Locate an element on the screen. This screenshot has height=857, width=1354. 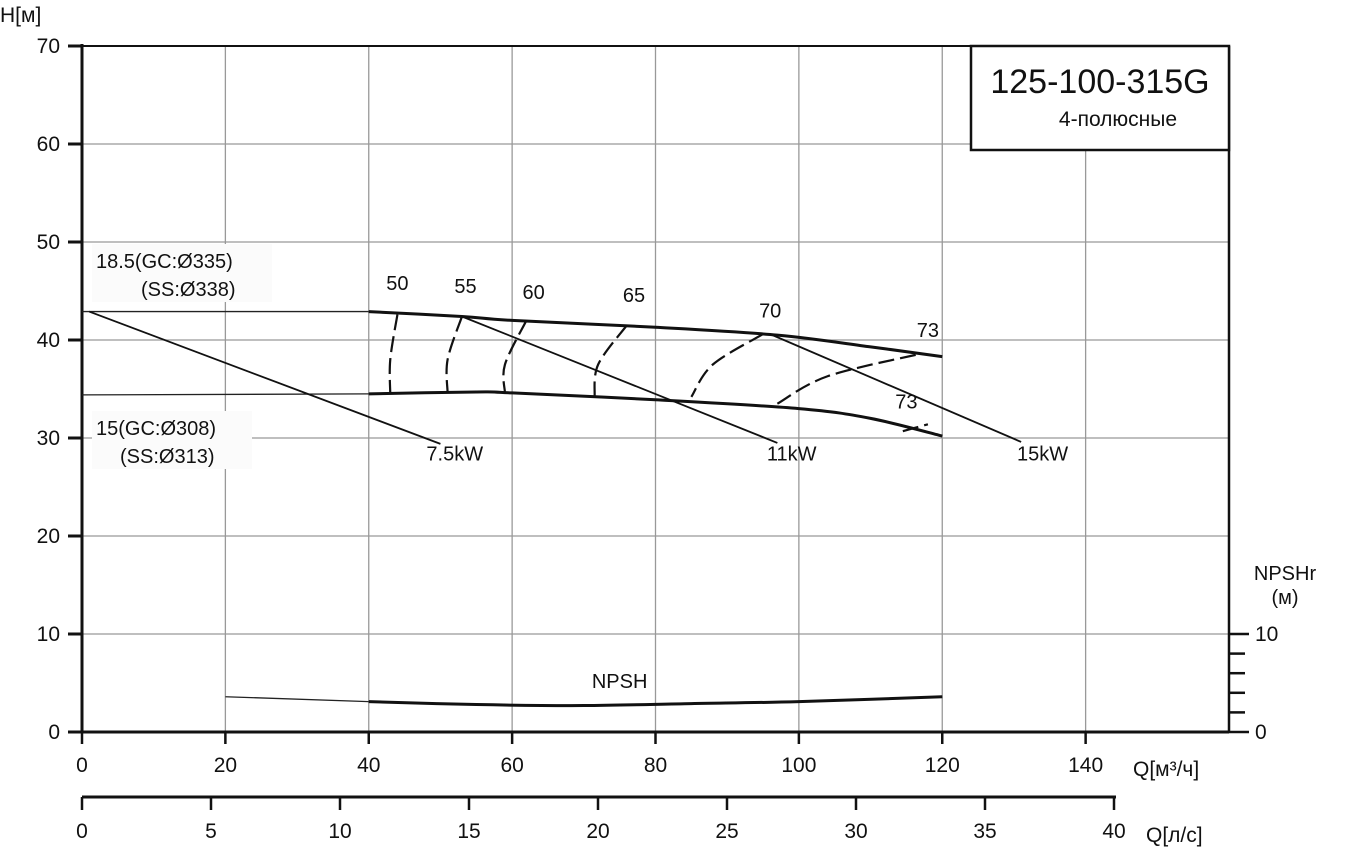
efficiency-label: 50 is located at coordinates (397, 284).